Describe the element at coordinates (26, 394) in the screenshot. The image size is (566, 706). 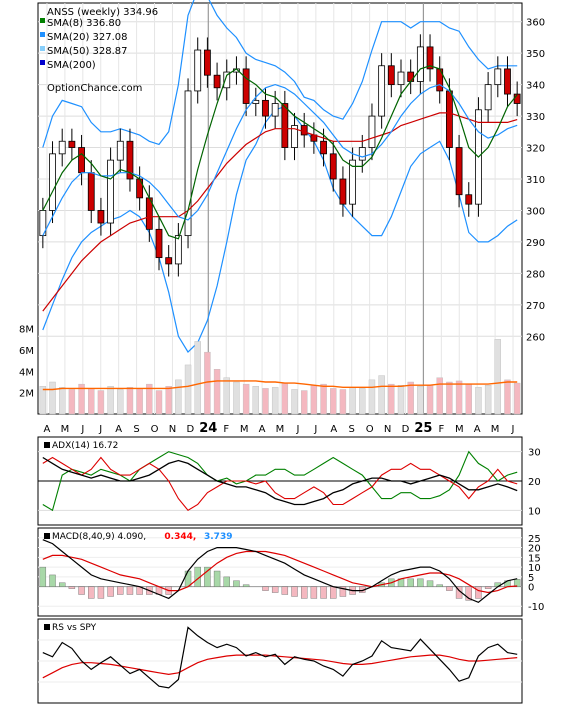
I see `volume-y-tick-label: 2M` at that location.